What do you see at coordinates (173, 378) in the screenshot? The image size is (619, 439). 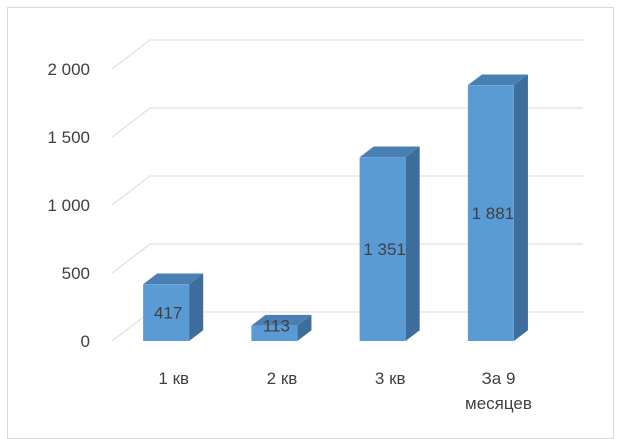 I see `x-tick-label: 1 кв` at bounding box center [173, 378].